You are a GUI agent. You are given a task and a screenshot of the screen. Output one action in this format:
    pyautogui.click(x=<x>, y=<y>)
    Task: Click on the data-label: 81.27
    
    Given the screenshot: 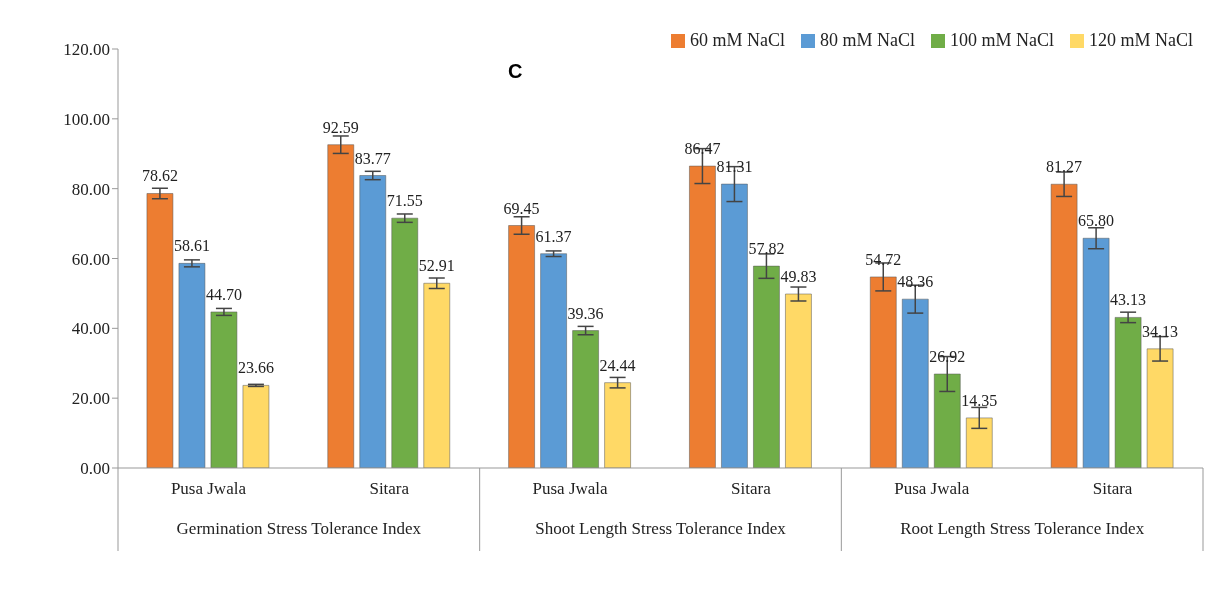 What is the action you would take?
    pyautogui.click(x=1064, y=167)
    